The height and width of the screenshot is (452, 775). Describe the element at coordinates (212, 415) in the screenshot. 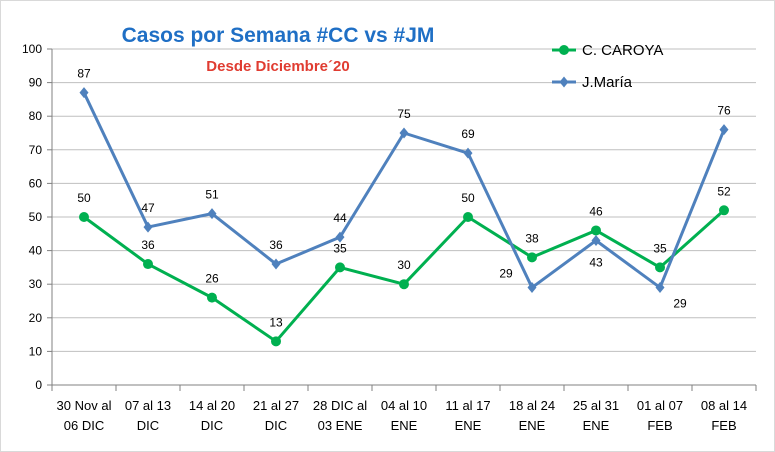

I see `x-tick-label: 14 al 20 DIC` at that location.